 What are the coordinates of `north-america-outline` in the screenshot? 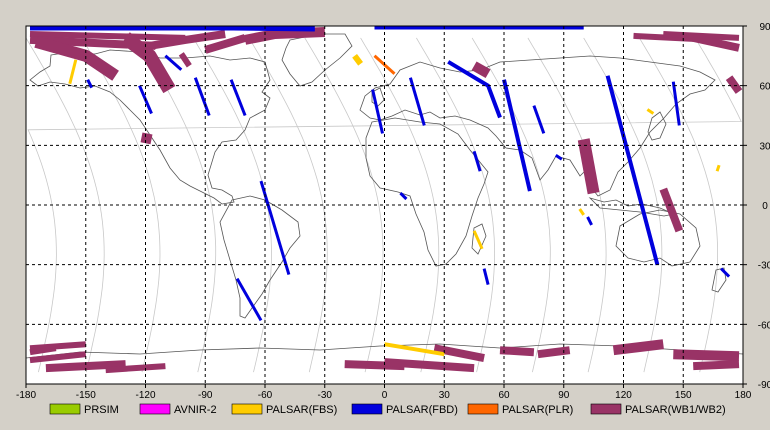 It's located at (150, 127).